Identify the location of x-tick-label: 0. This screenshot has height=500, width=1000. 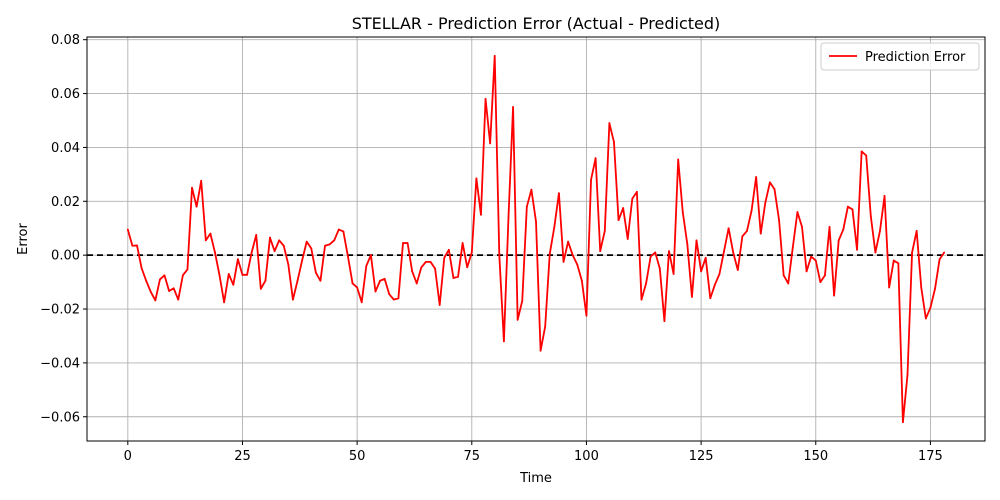
(128, 456).